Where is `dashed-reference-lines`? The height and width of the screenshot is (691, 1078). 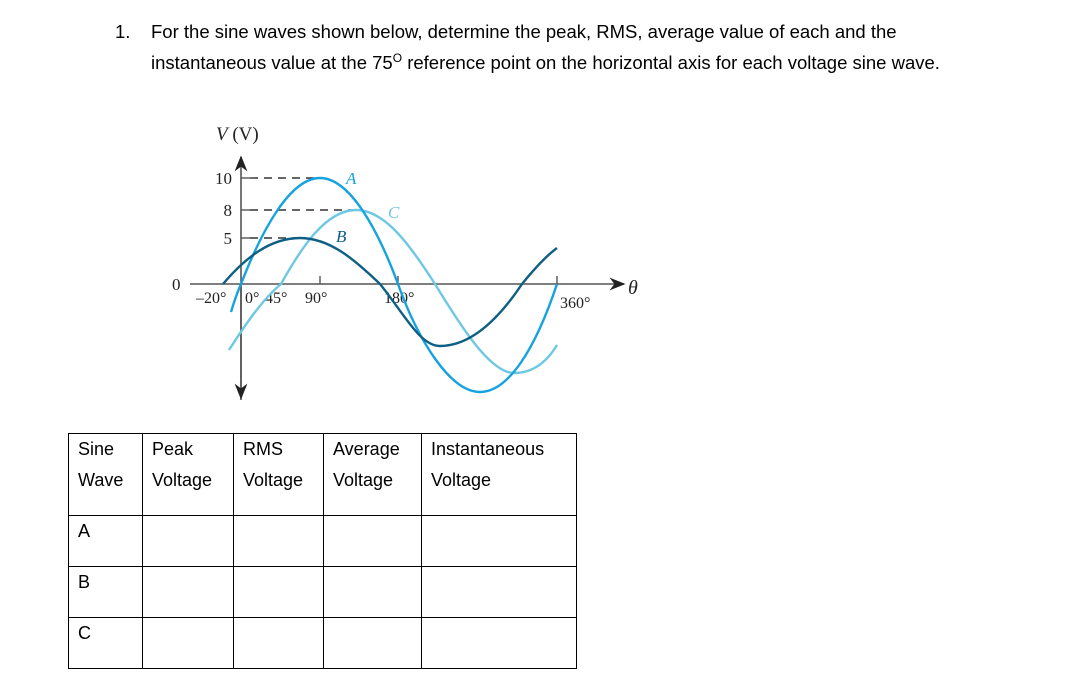
dashed-reference-lines is located at coordinates (303, 208).